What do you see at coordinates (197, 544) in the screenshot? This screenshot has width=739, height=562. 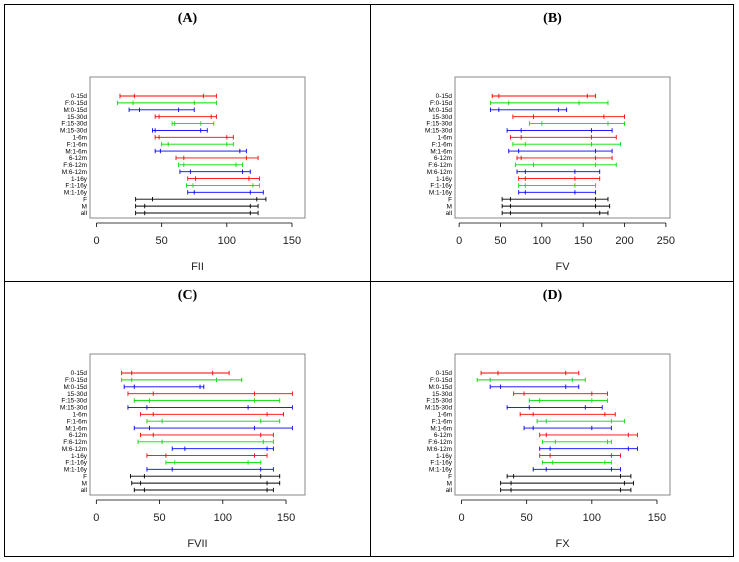 I see `x-axis-label: FVII` at bounding box center [197, 544].